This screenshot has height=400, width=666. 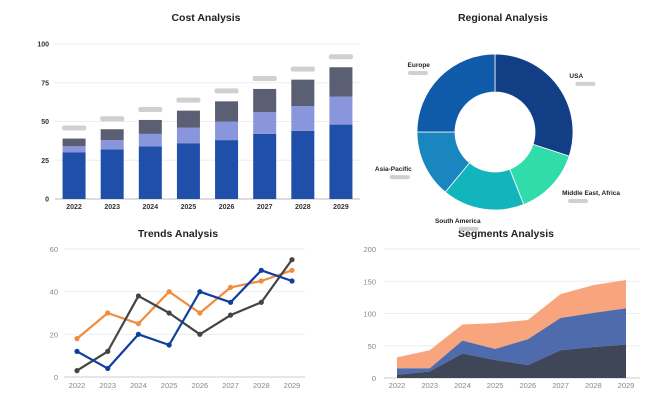 What do you see at coordinates (261, 385) in the screenshot?
I see `trends-x-tick: 2028` at bounding box center [261, 385].